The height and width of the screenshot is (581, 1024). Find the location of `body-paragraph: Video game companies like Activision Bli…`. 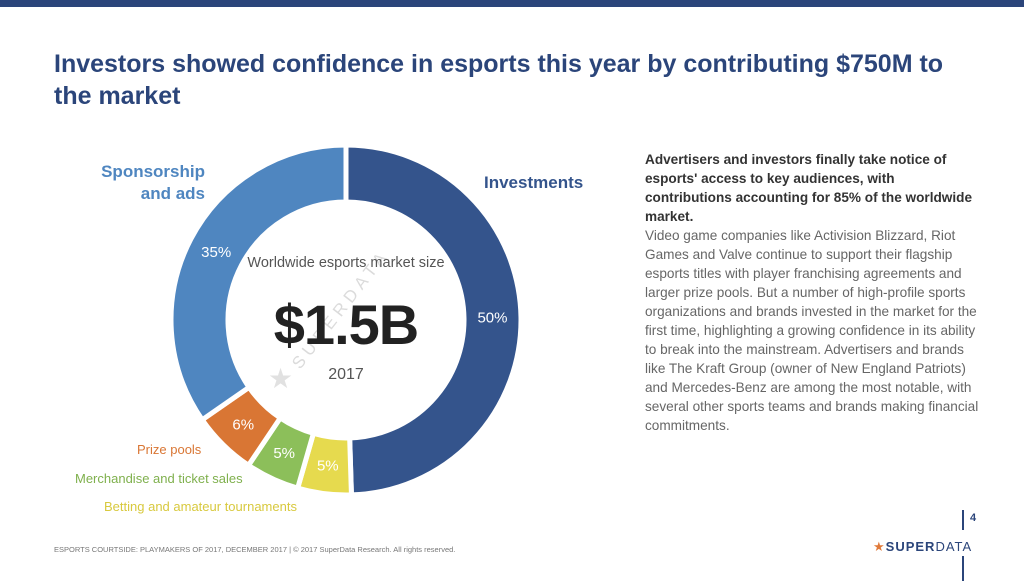

body-paragraph: Video game companies like Activision Bli… is located at coordinates (812, 330).